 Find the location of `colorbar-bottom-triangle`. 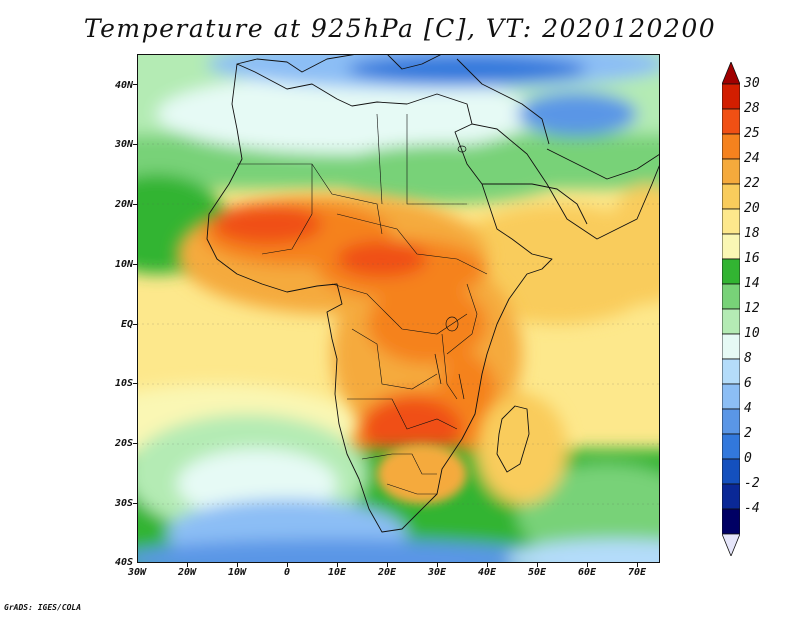

colorbar-bottom-triangle is located at coordinates (731, 544).